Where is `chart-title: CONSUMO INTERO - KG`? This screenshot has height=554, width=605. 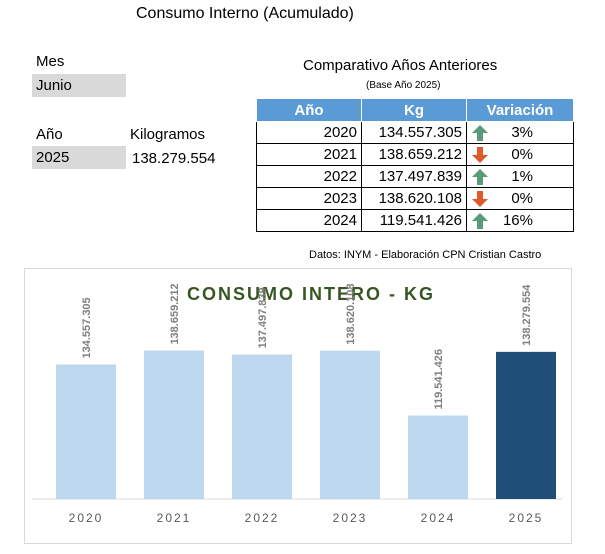 chart-title: CONSUMO INTERO - KG is located at coordinates (311, 294).